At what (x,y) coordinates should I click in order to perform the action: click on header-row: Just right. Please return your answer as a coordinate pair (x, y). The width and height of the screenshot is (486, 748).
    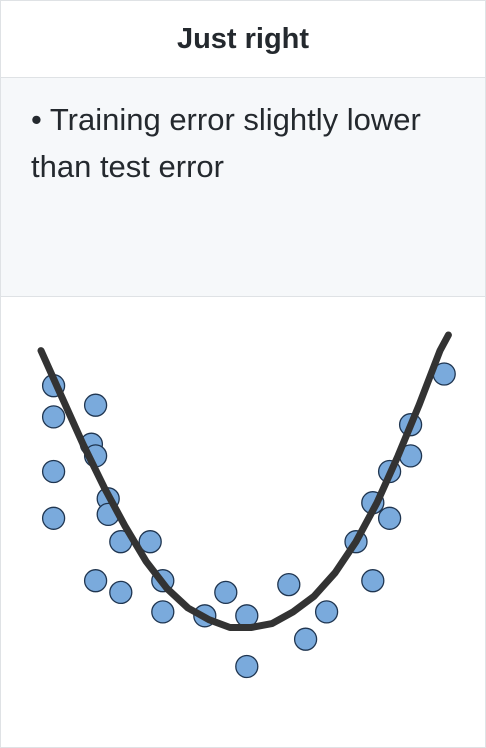
    Looking at the image, I should click on (243, 39).